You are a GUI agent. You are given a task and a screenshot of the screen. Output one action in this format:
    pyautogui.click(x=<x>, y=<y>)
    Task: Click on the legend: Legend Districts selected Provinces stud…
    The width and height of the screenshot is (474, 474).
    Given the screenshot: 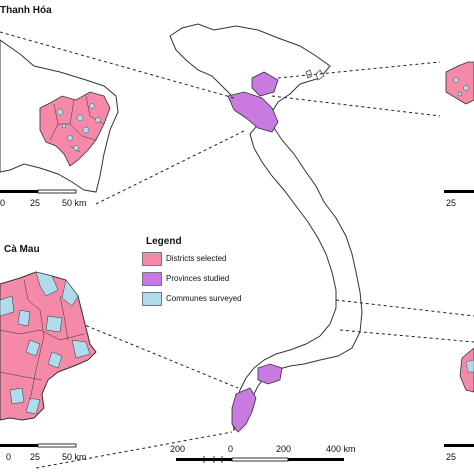 What is the action you would take?
    pyautogui.click(x=198, y=272)
    